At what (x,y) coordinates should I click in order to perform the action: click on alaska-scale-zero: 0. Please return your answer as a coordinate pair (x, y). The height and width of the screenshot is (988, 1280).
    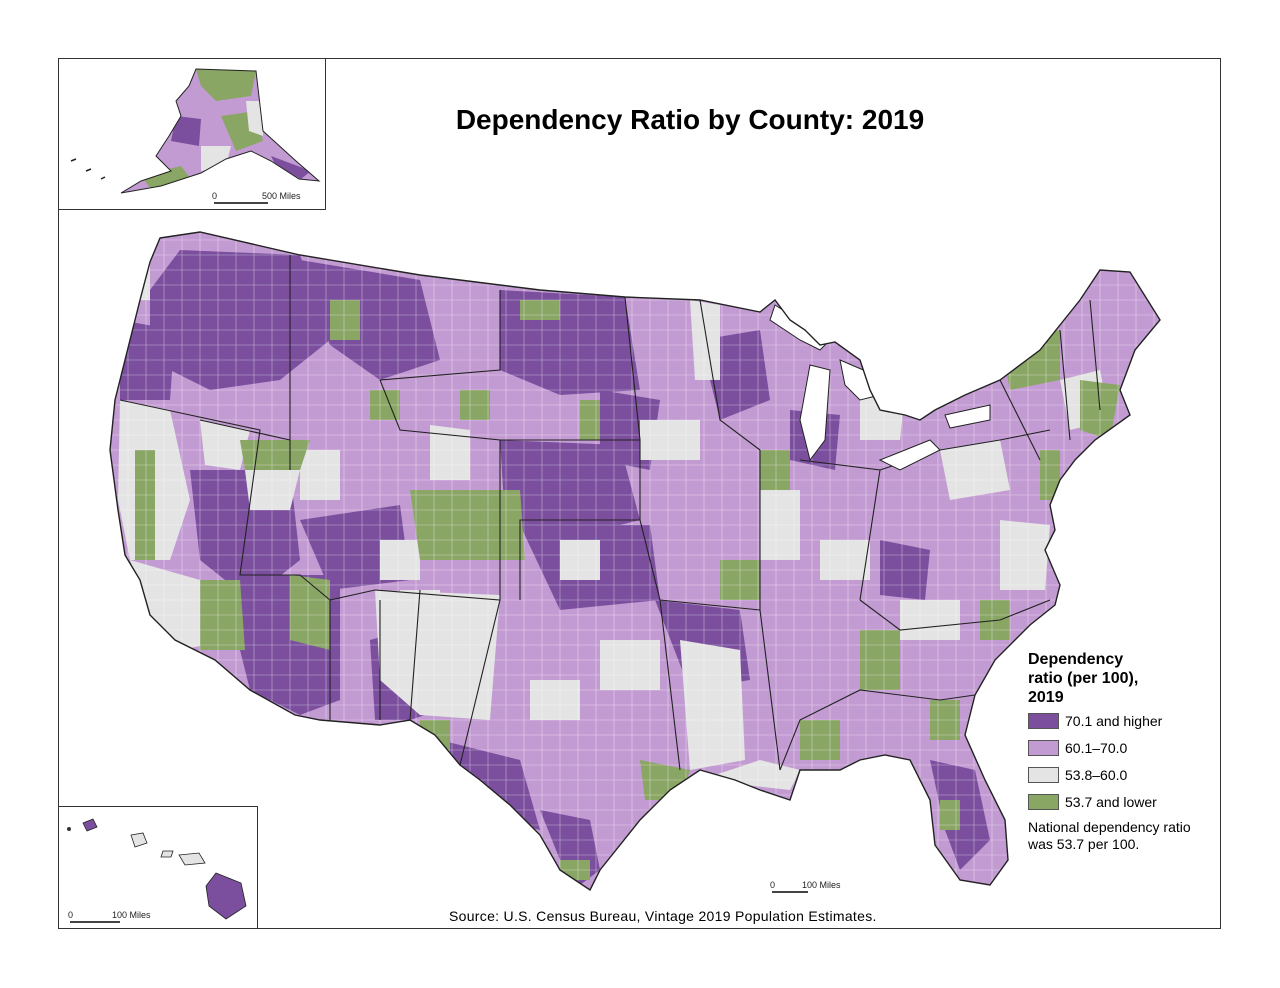
    Looking at the image, I should click on (215, 196).